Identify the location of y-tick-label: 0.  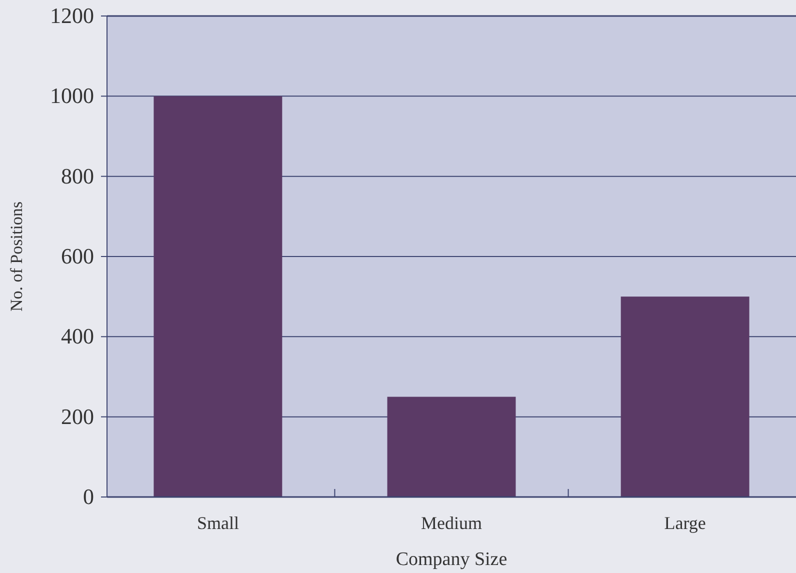
(88, 497).